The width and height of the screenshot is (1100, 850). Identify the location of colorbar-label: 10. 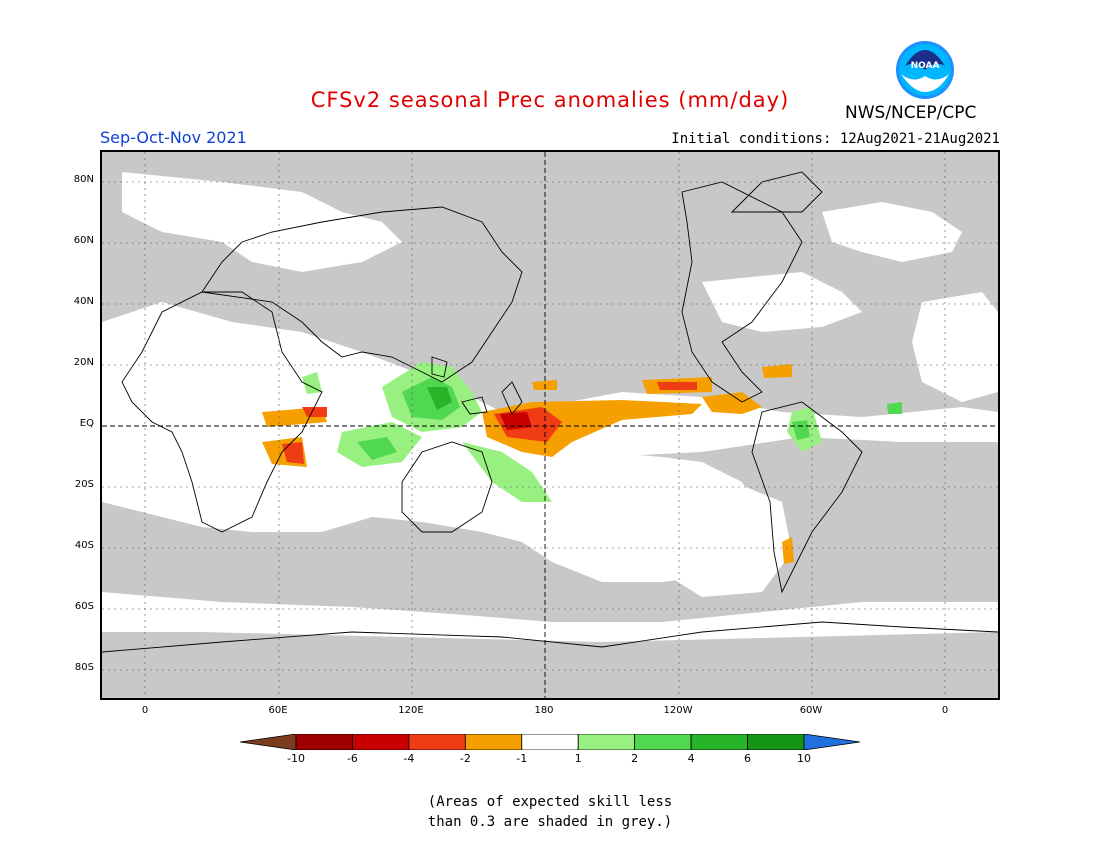
(804, 758).